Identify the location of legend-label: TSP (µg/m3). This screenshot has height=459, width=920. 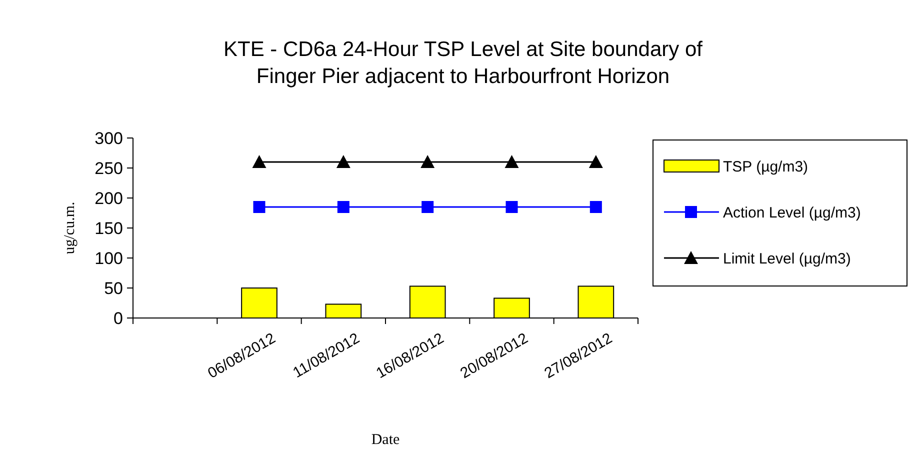
(765, 167).